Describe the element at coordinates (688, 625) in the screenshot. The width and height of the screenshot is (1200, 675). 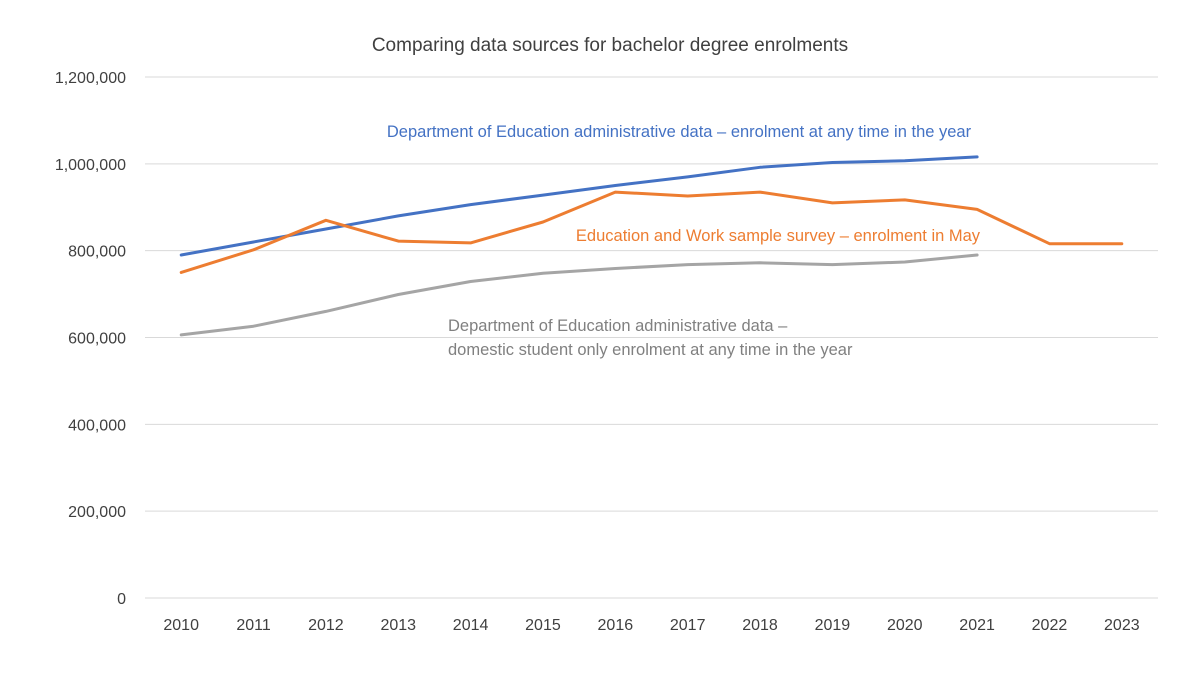
I see `x-tick-label: 2017` at that location.